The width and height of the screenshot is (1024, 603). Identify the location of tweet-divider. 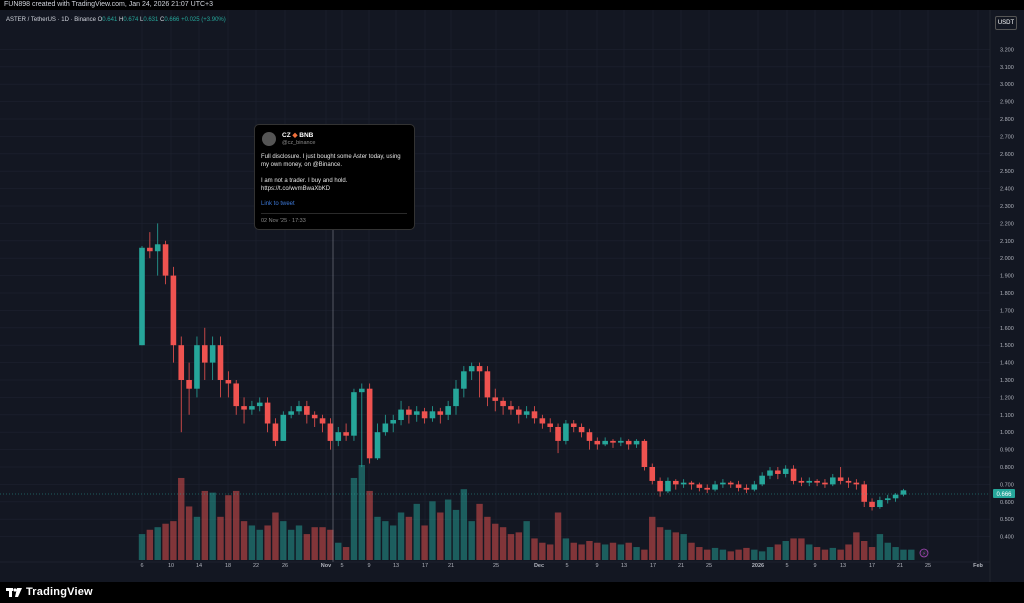
(334, 213).